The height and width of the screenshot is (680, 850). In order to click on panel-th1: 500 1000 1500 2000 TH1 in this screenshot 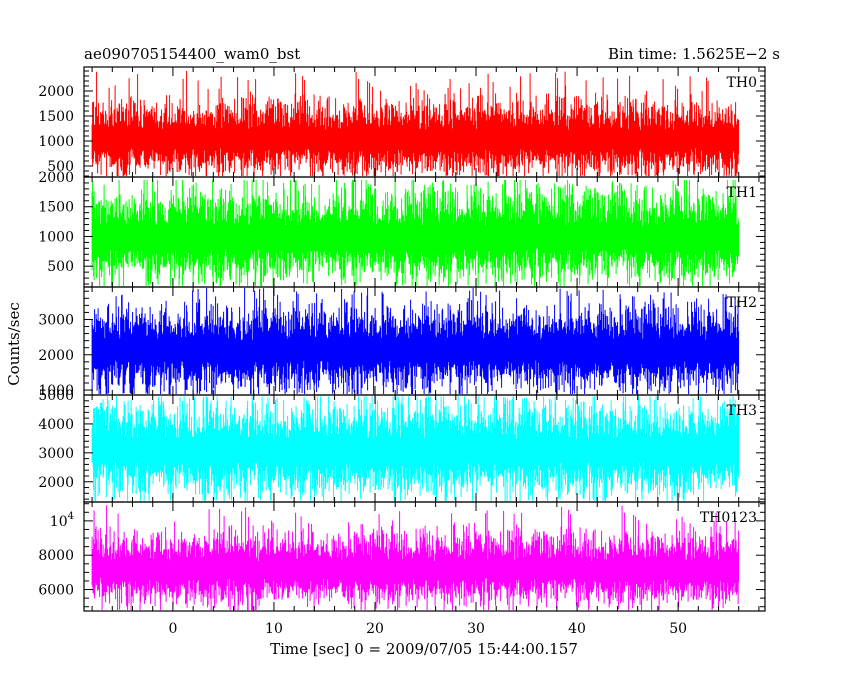, I will do `click(402, 229)`.